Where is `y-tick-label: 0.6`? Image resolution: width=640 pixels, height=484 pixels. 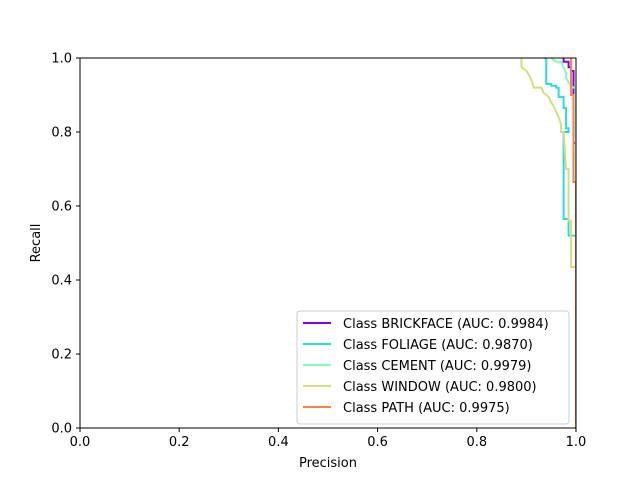 y-tick-label: 0.6 is located at coordinates (61, 207).